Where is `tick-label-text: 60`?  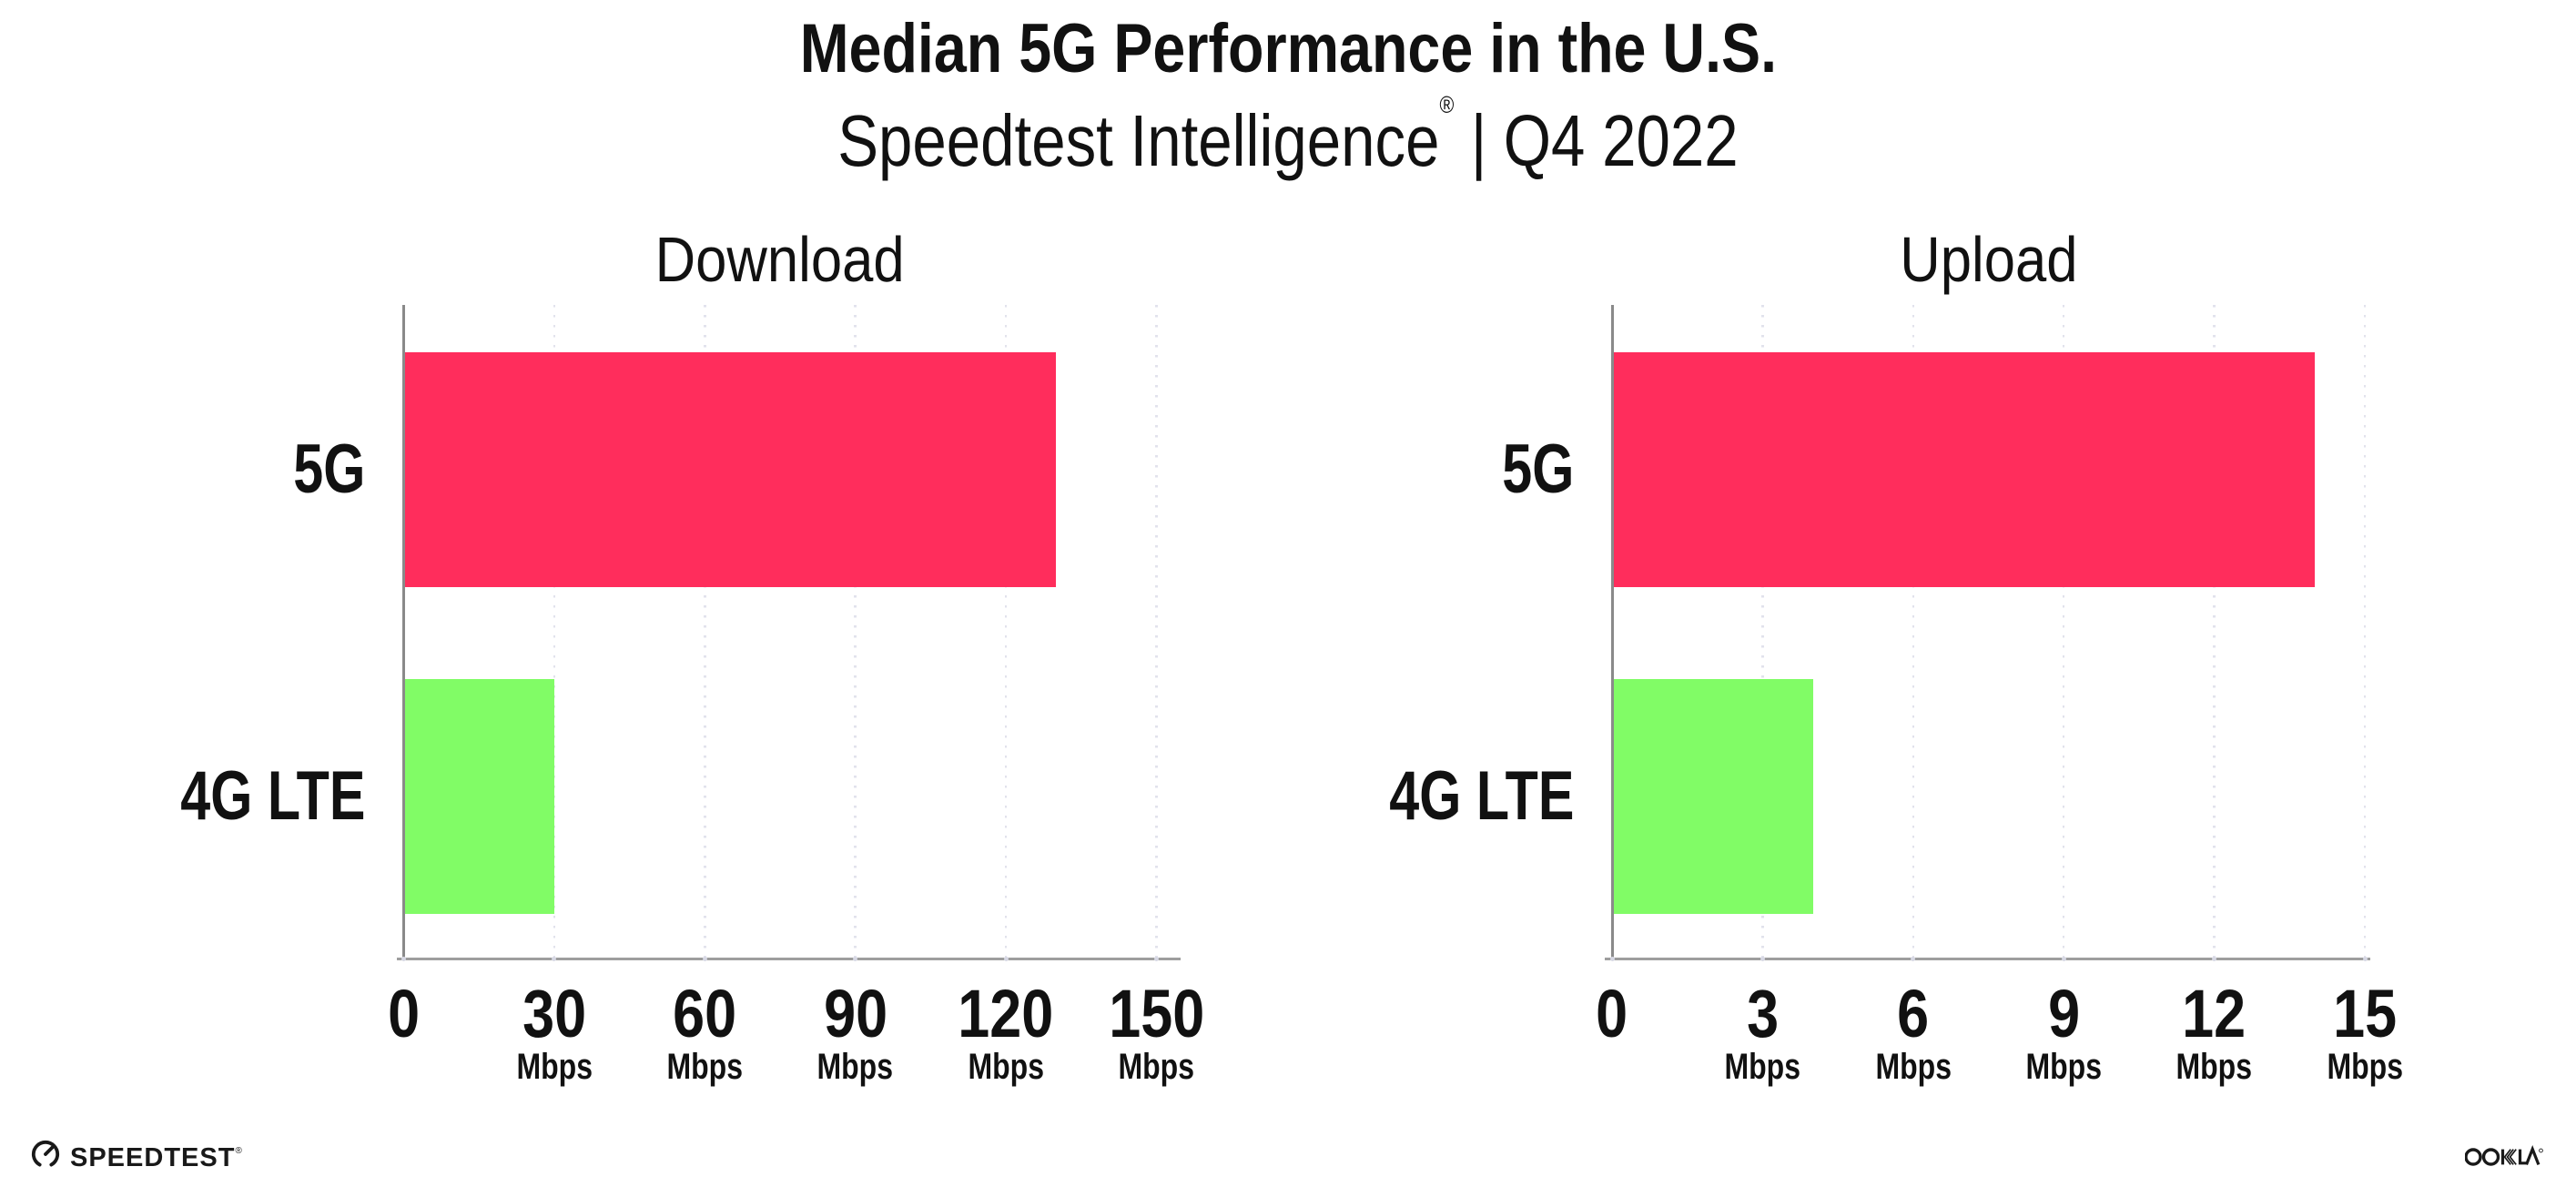
tick-label-text: 60 is located at coordinates (705, 1014).